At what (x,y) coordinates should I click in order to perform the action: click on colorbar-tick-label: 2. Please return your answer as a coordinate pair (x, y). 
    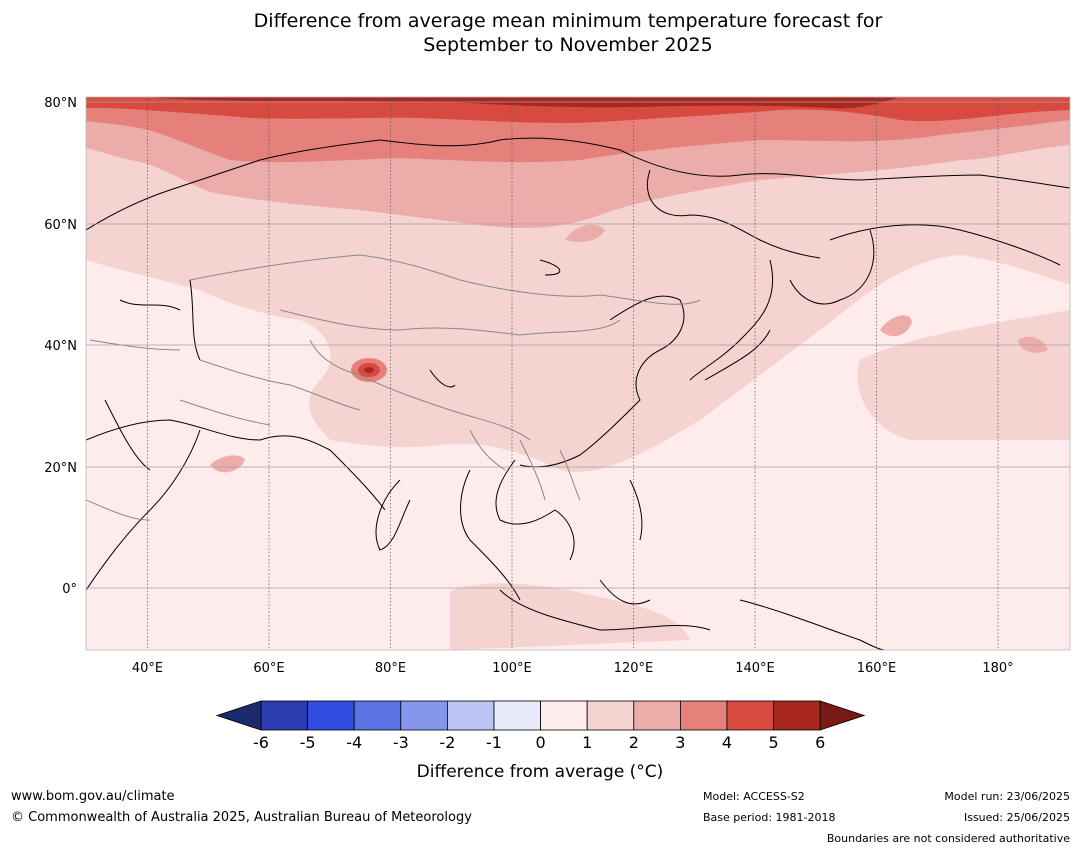
    Looking at the image, I should click on (634, 742).